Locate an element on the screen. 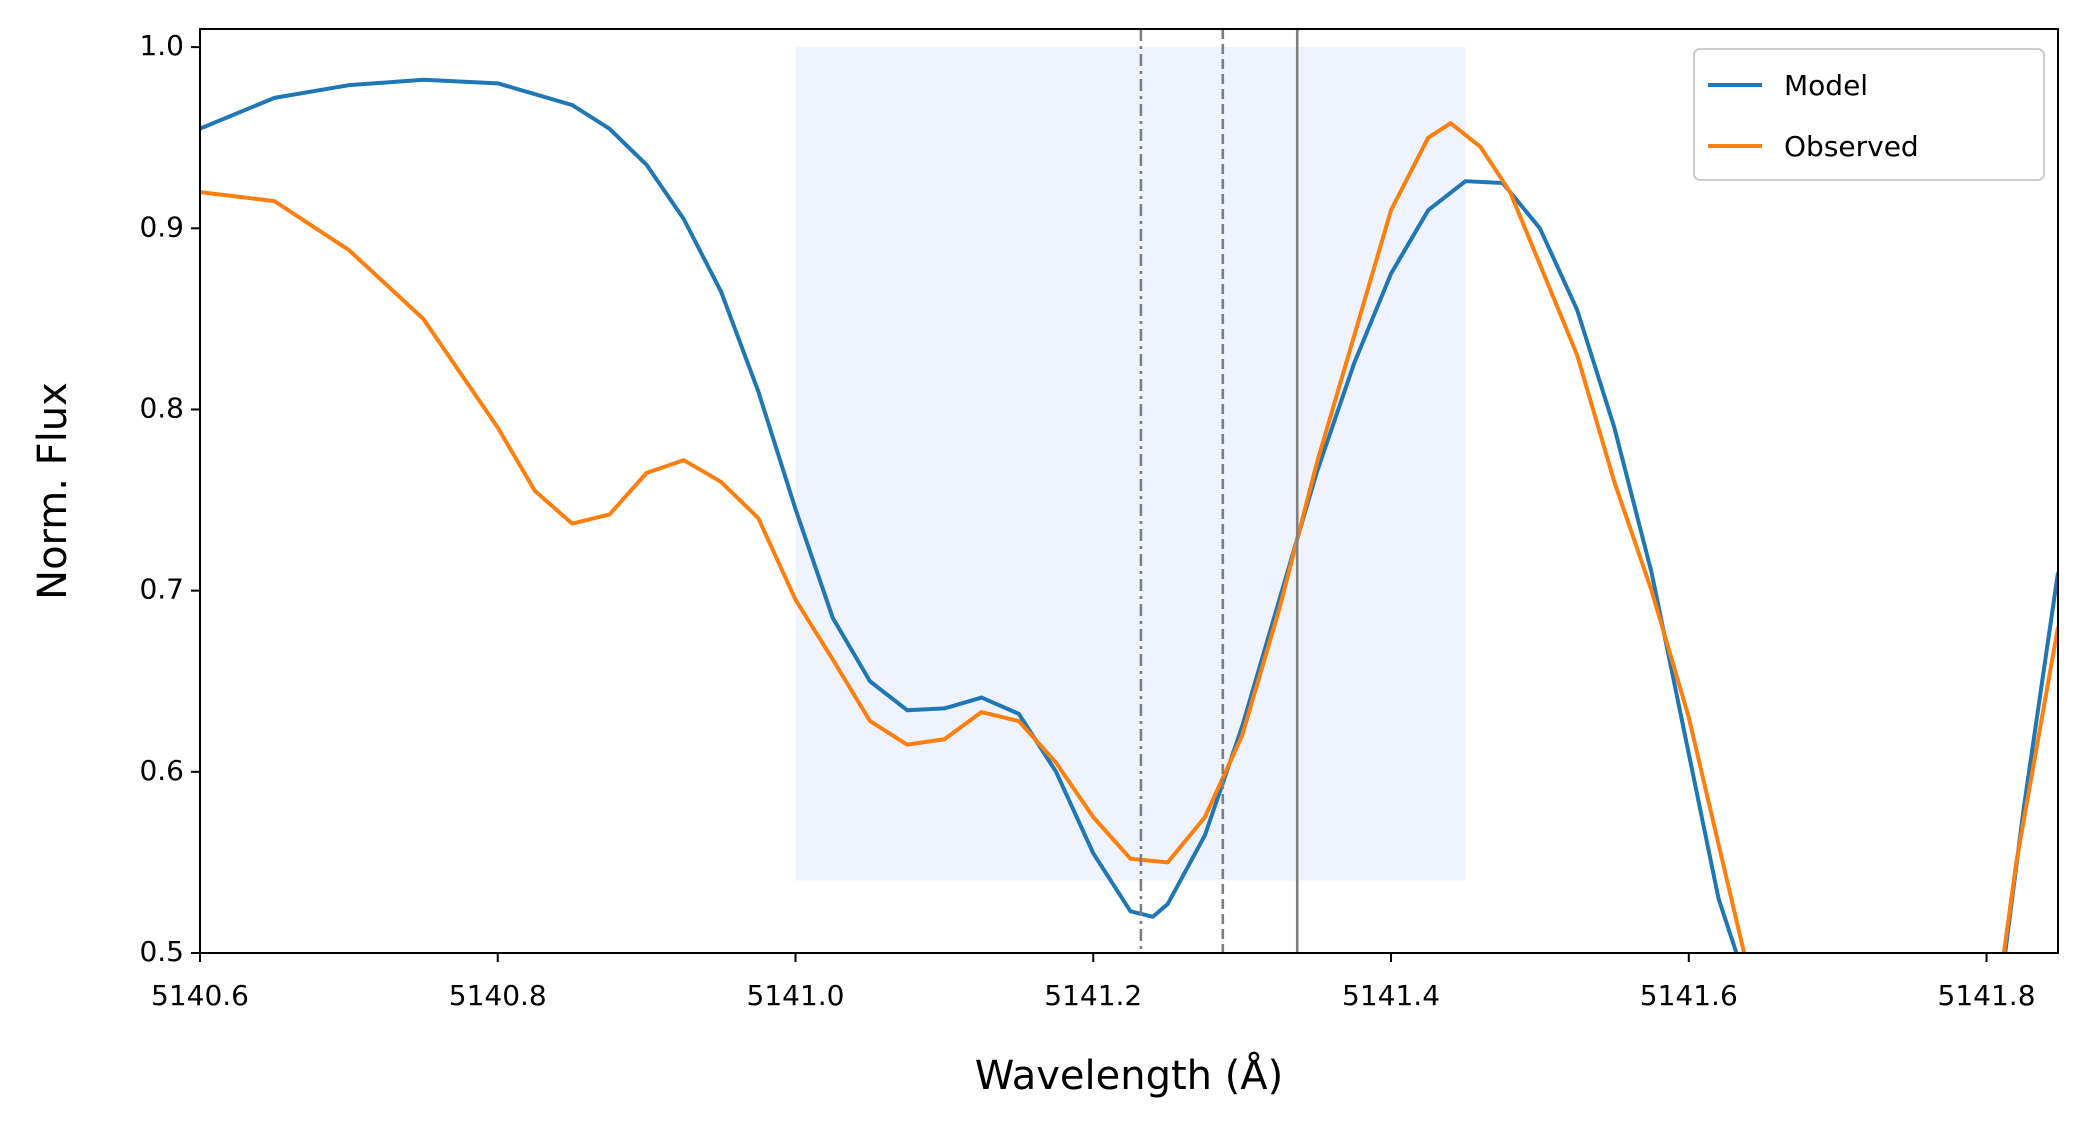  x-tick-label: 5141.0 is located at coordinates (796, 995).